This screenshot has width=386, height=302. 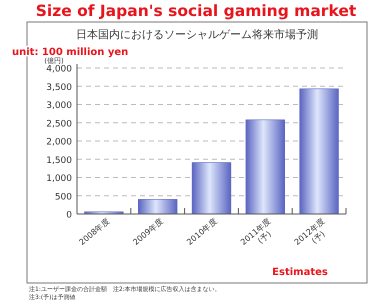 What do you see at coordinates (300, 272) in the screenshot?
I see `text: Estimates` at bounding box center [300, 272].